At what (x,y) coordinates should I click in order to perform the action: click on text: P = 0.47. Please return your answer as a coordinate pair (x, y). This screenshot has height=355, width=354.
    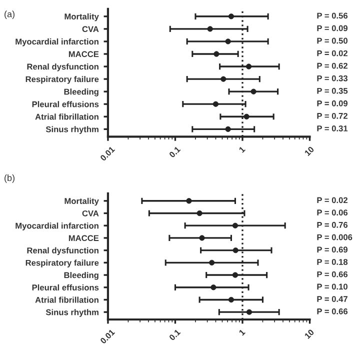
    Looking at the image, I should click on (332, 299).